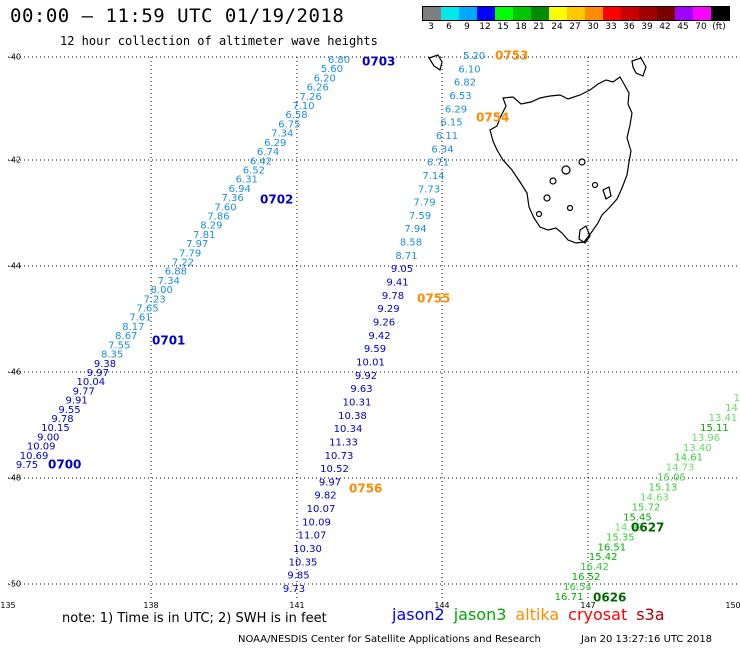 Image resolution: width=740 pixels, height=650 pixels. I want to click on track-a-value: 10.69, so click(34, 456).